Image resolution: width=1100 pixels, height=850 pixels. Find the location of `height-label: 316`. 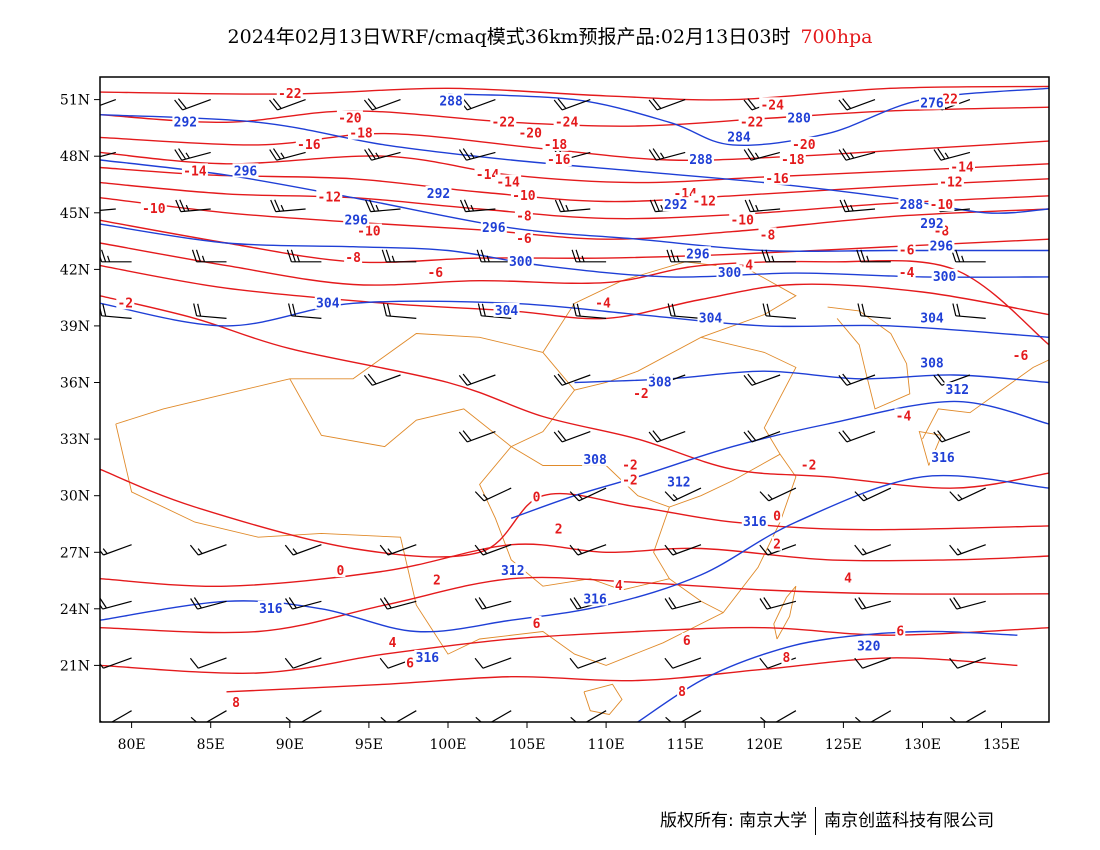

height-label: 316 is located at coordinates (943, 458).